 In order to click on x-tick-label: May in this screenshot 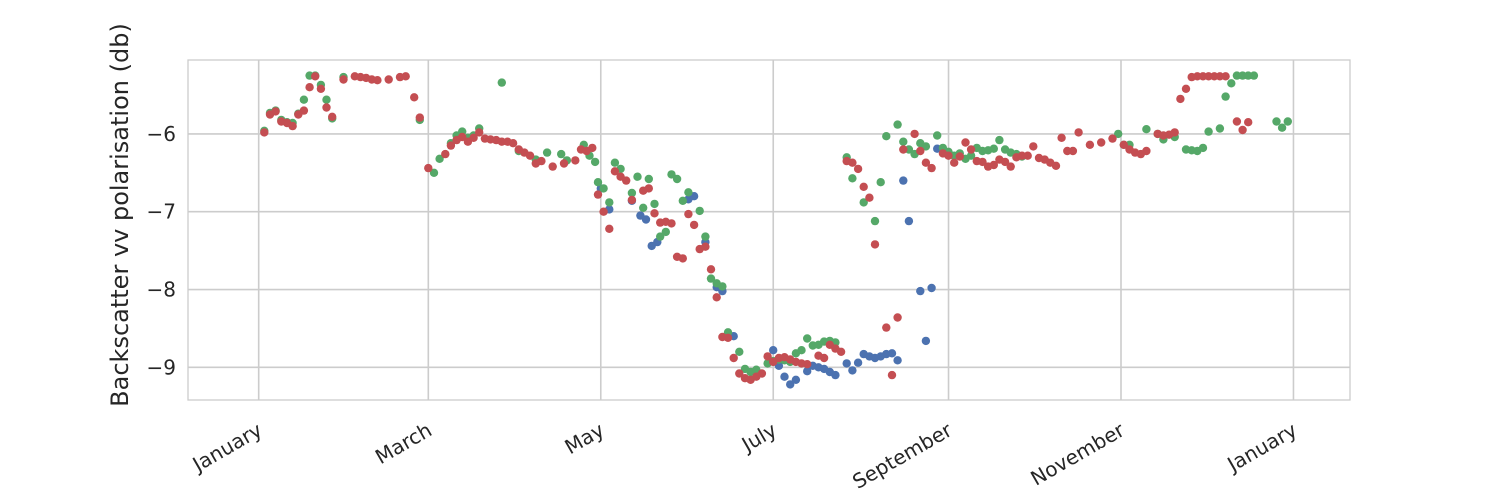, I will do `click(584, 439)`.